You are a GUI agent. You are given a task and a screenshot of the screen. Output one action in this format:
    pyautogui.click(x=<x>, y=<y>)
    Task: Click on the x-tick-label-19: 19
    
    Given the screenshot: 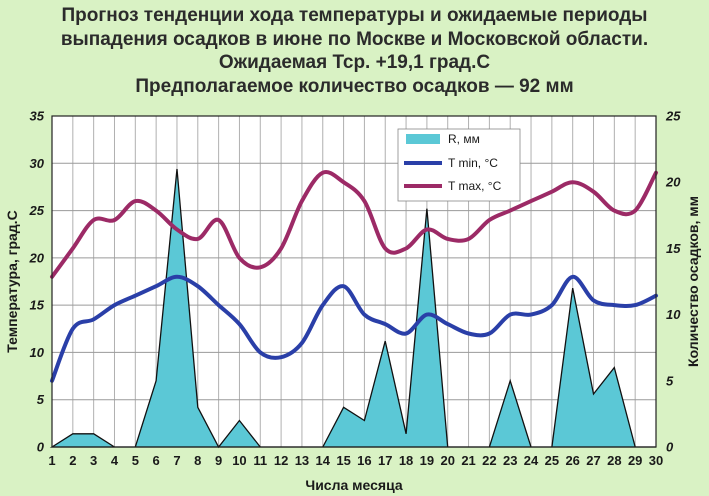 What is the action you would take?
    pyautogui.click(x=427, y=460)
    